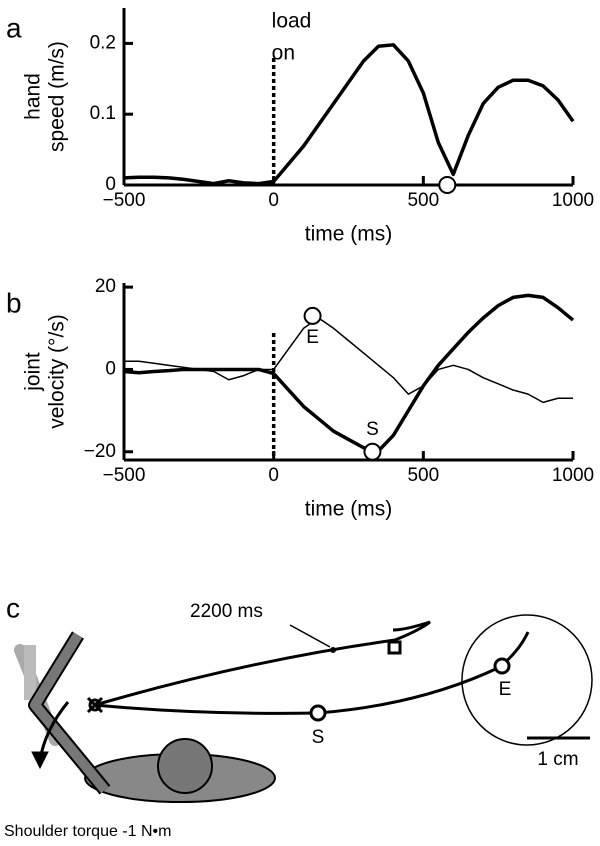 The image size is (600, 846). I want to click on square-marker, so click(394, 647).